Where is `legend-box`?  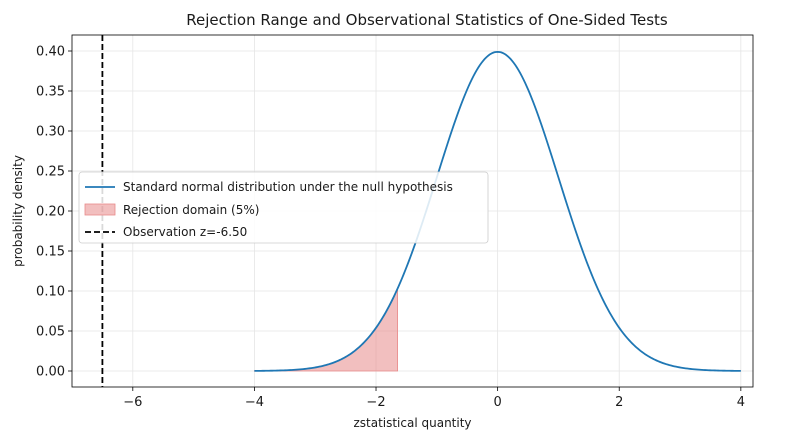
legend-box is located at coordinates (283, 207).